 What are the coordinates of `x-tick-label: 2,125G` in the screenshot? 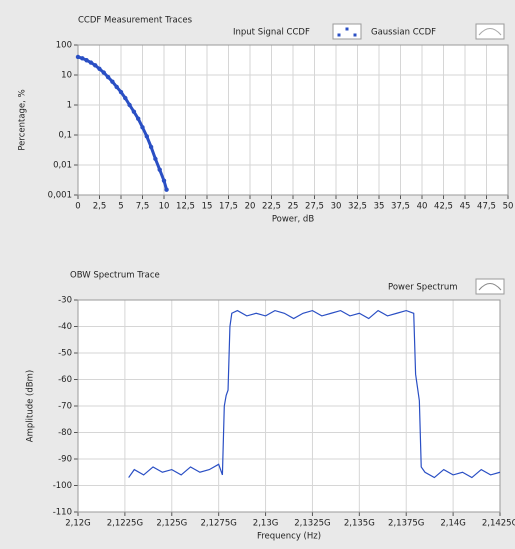 It's located at (171, 524).